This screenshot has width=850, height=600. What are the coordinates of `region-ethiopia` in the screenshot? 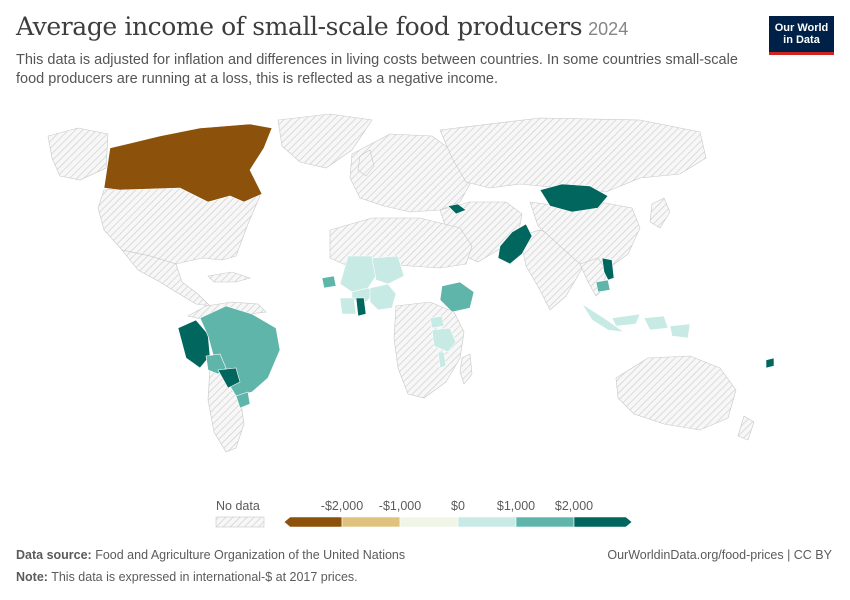 It's located at (457, 297).